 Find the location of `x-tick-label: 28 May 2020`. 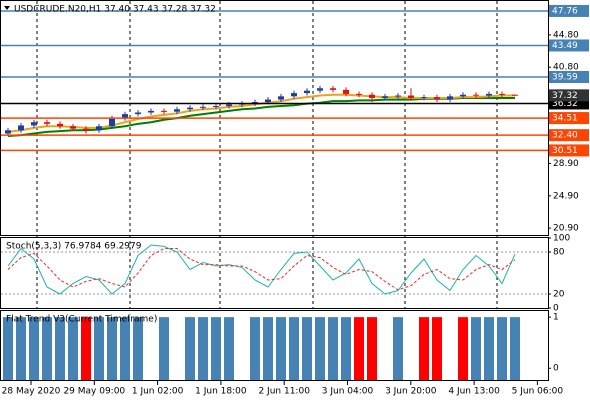

x-tick-label: 28 May 2020 is located at coordinates (31, 392).